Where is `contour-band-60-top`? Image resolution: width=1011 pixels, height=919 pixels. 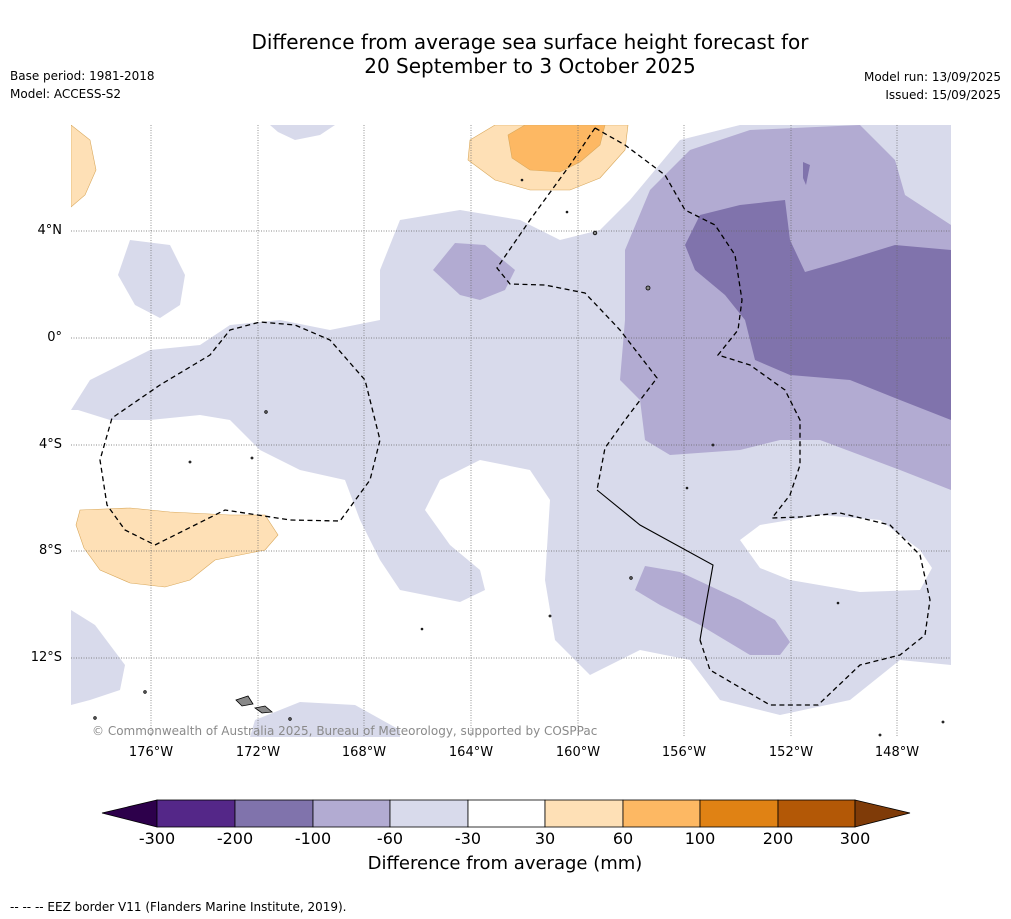 contour-band-60-top is located at coordinates (556, 149).